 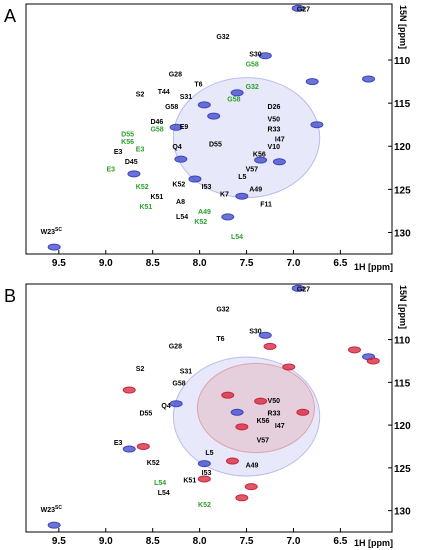 I want to click on peak-label: V50, so click(x=274, y=120).